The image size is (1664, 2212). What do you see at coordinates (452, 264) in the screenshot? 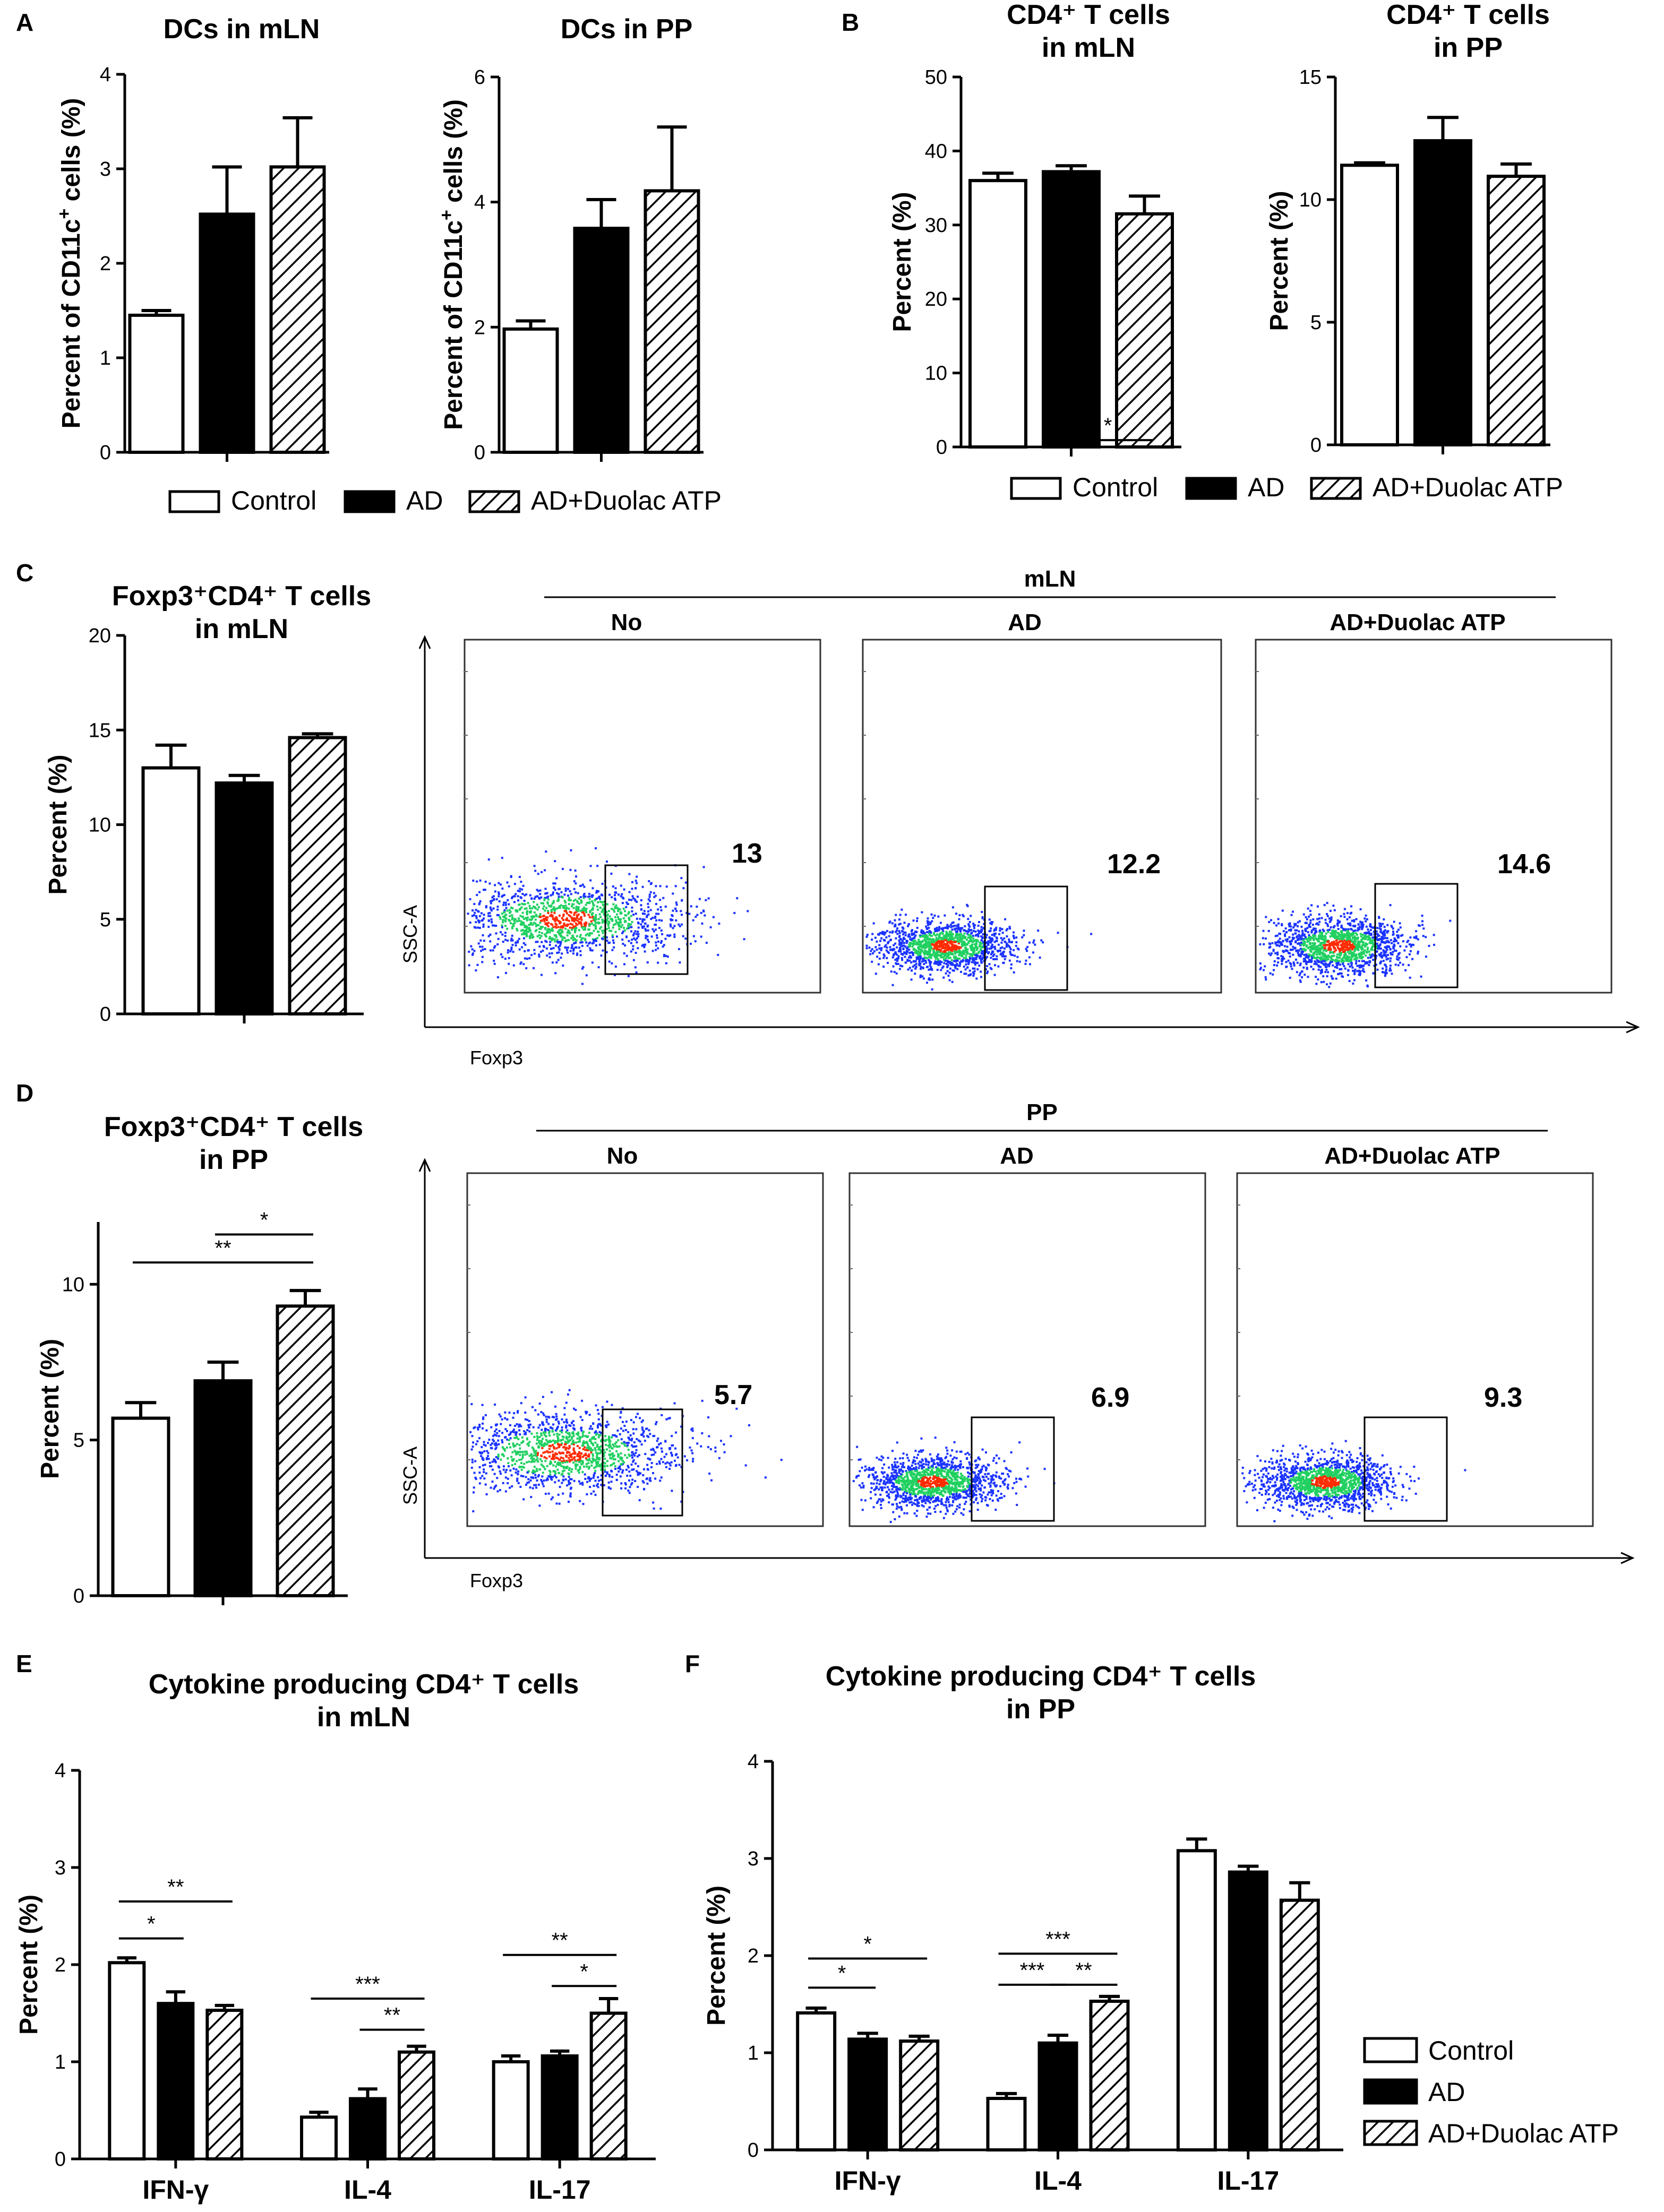
I see `y-axis-label: Percent of CD11c+ cells (%)` at bounding box center [452, 264].